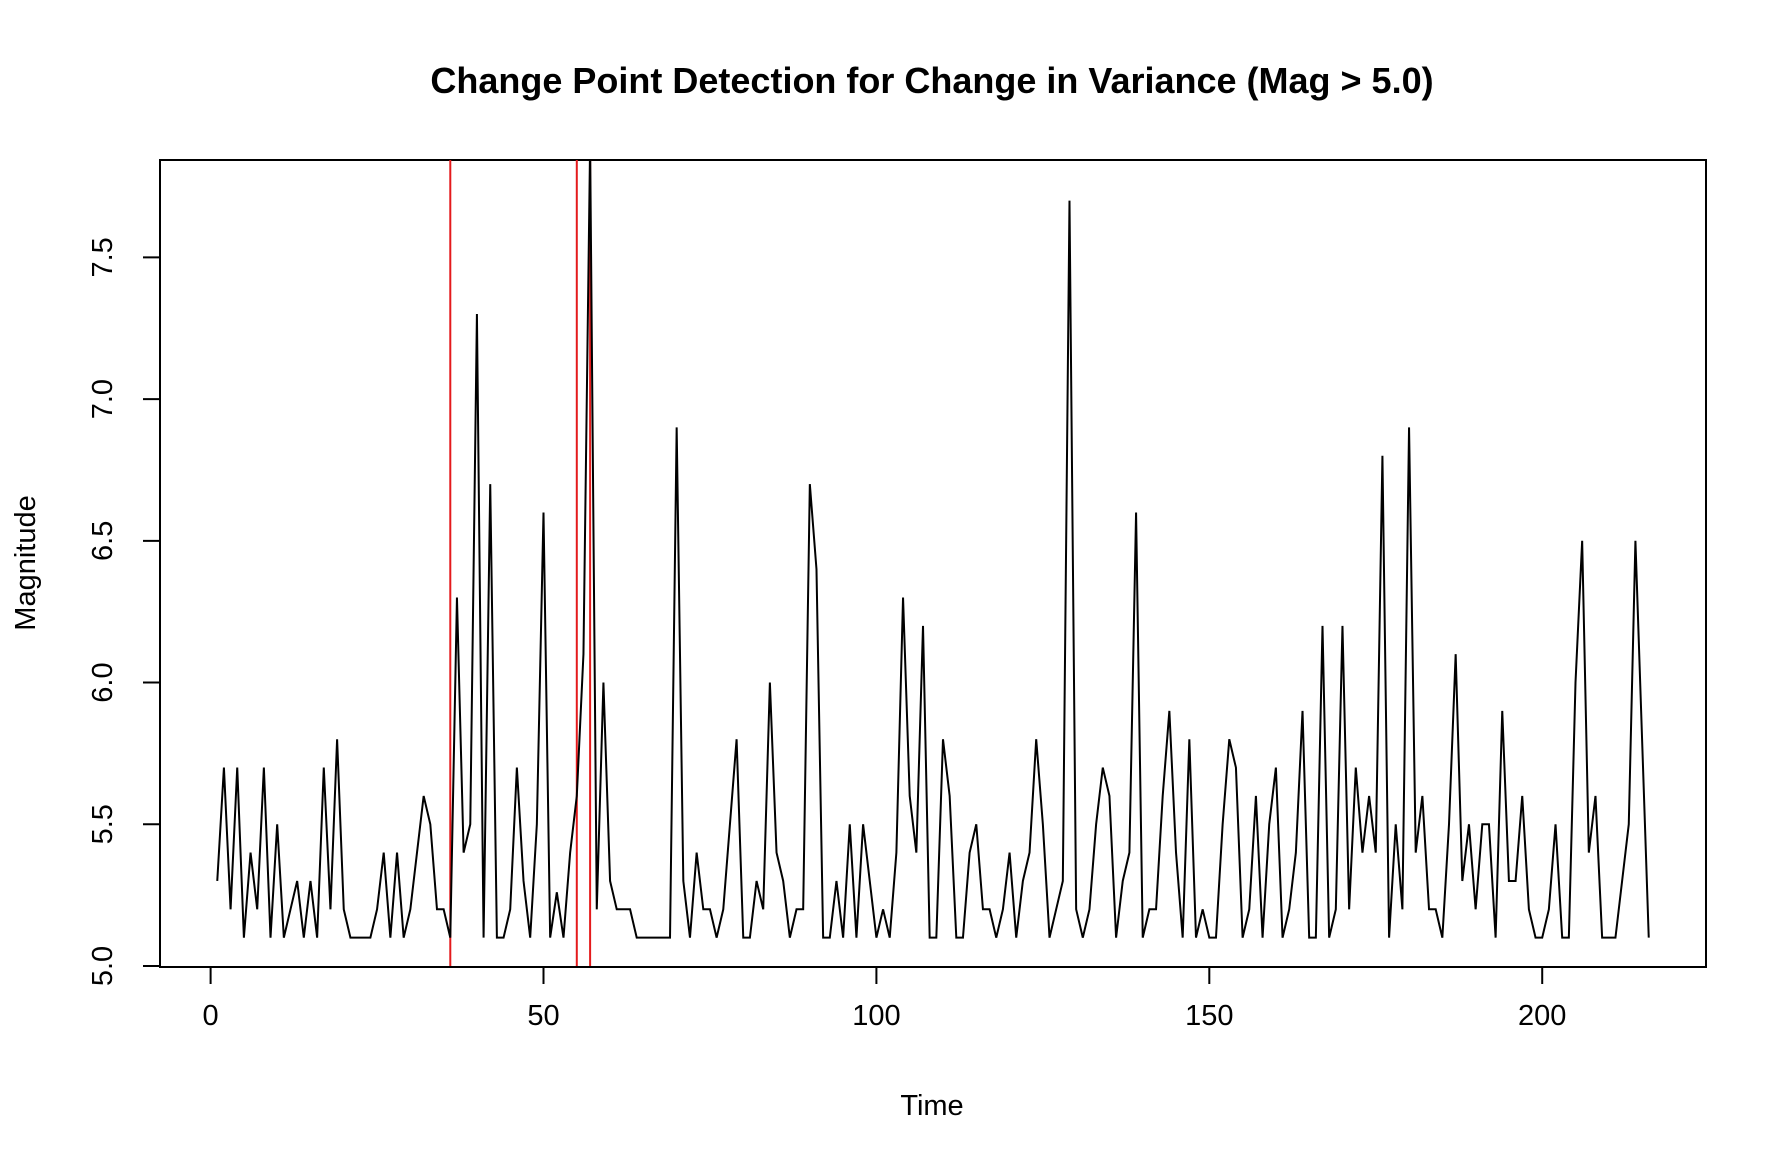  What do you see at coordinates (1542, 1016) in the screenshot?
I see `x-tick-label: 200` at bounding box center [1542, 1016].